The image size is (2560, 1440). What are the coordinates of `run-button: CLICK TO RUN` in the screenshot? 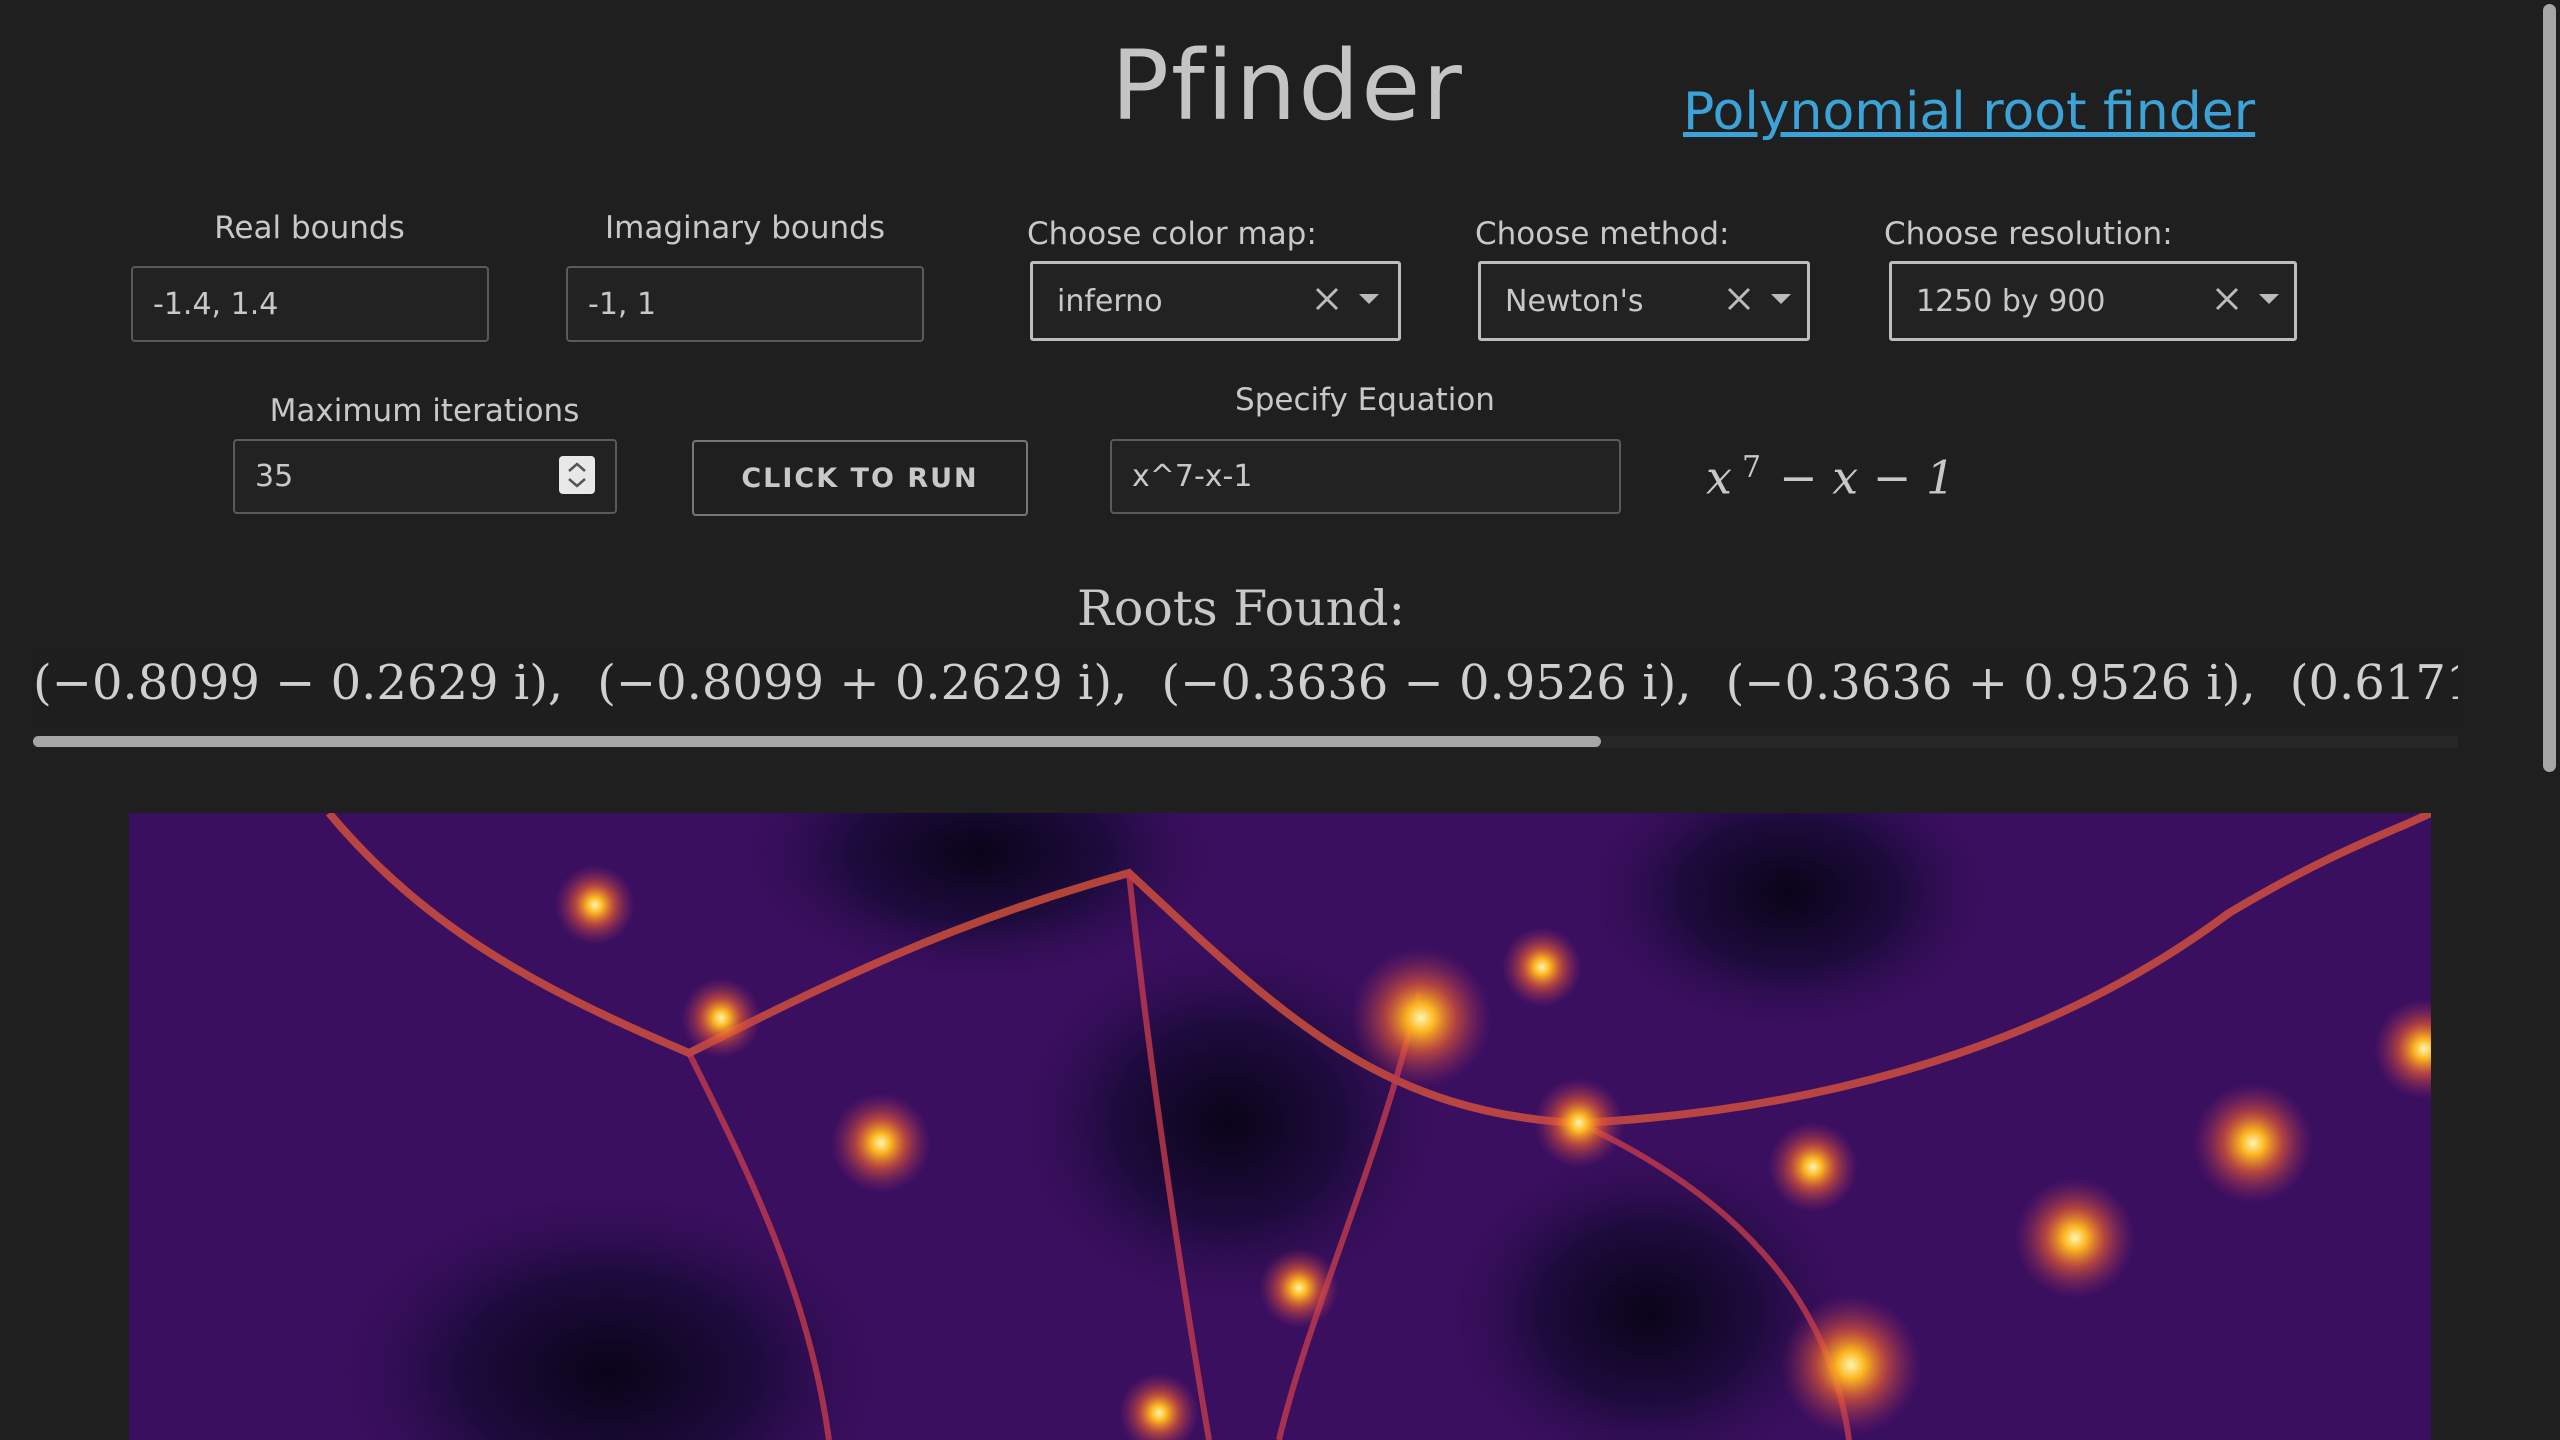 It's located at (860, 478).